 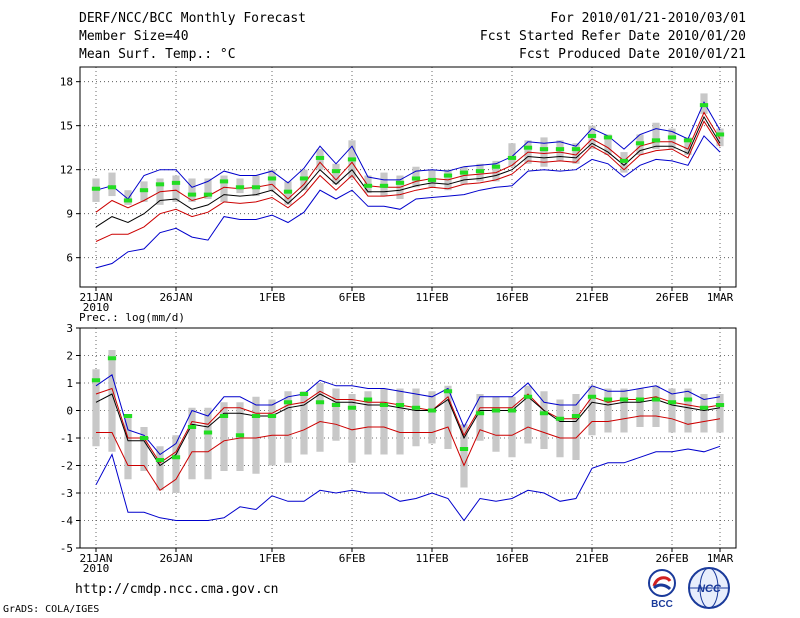 What do you see at coordinates (662, 587) in the screenshot?
I see `bcc-logo-swoosh-blue` at bounding box center [662, 587].